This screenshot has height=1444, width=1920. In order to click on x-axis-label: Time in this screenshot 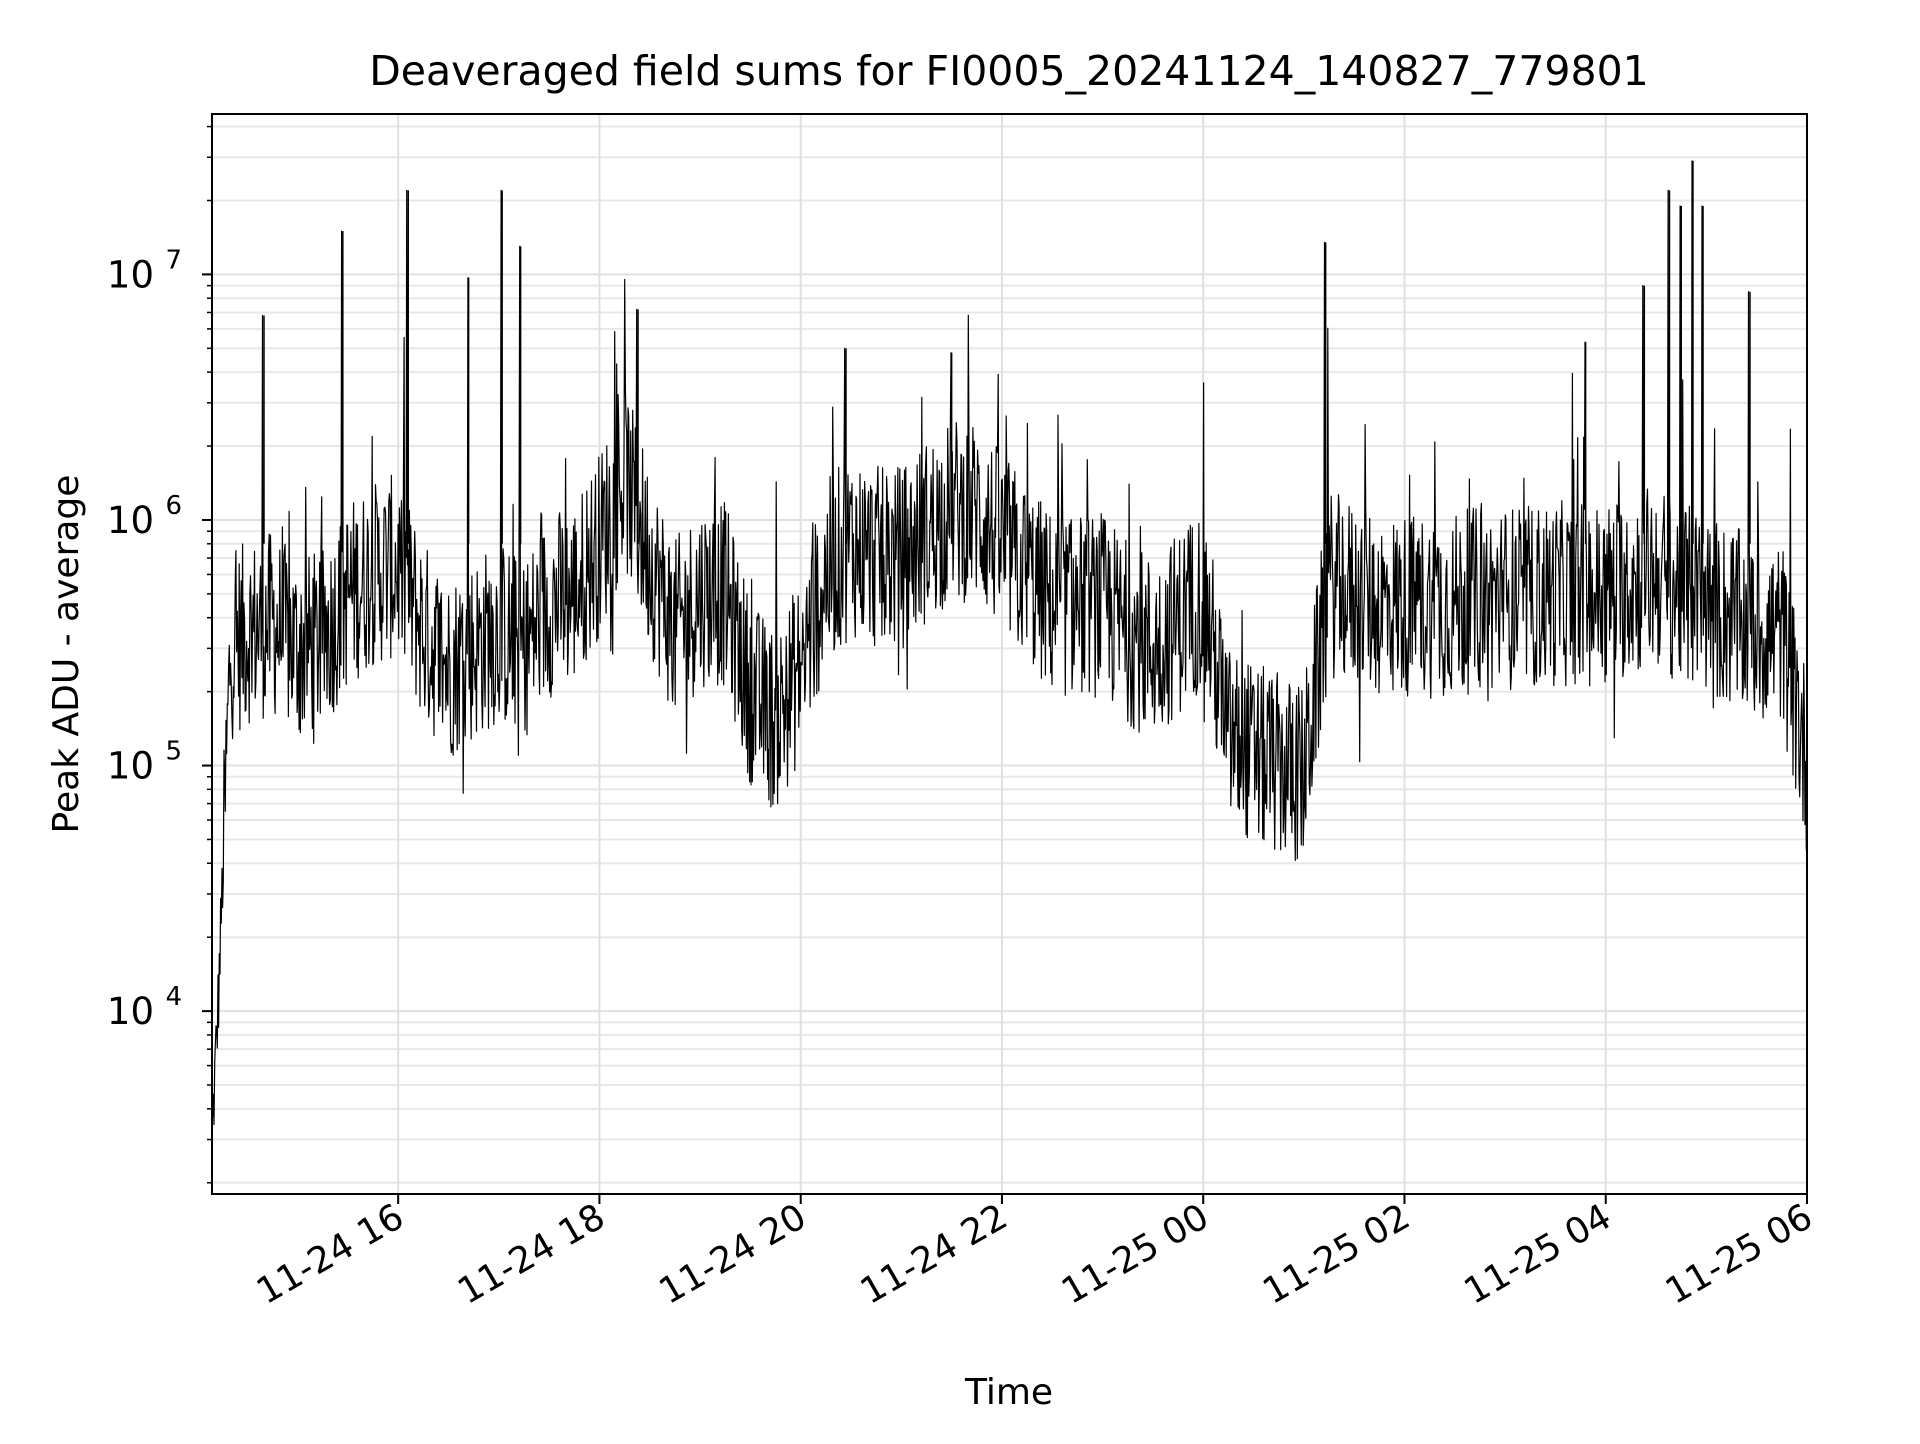, I will do `click(1008, 1392)`.